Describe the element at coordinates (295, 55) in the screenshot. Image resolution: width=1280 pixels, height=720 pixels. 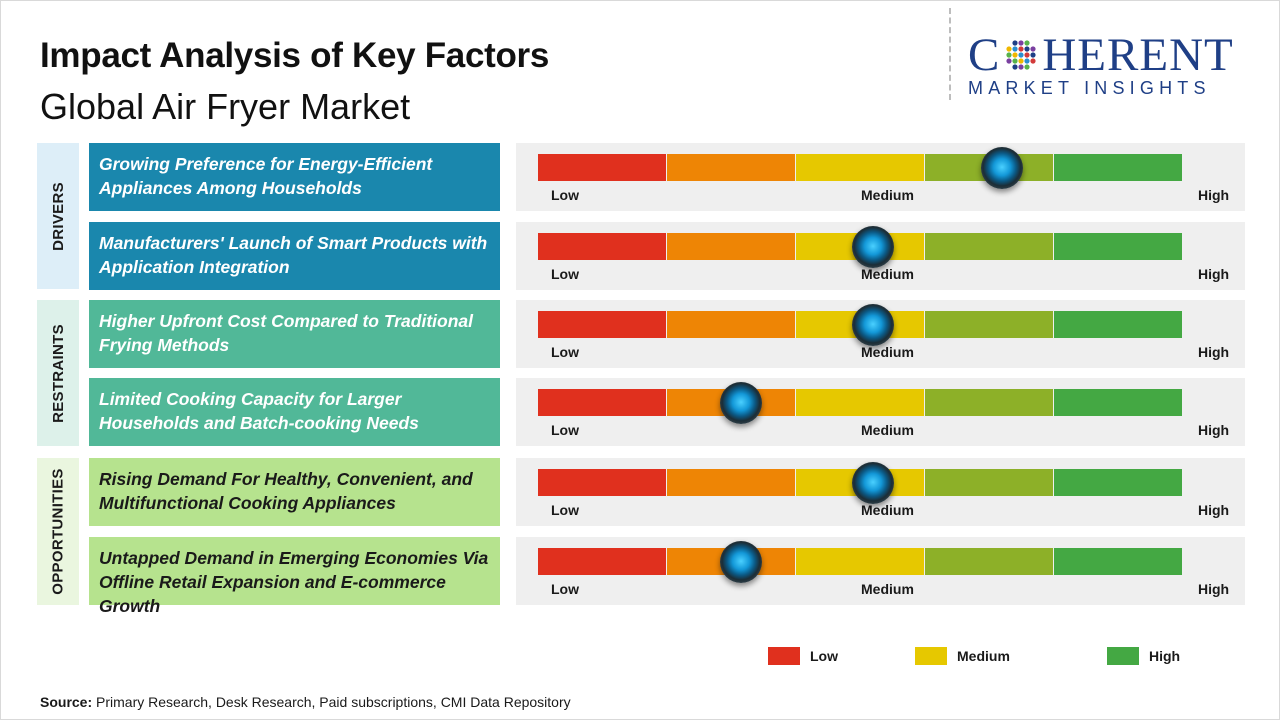
I see `page-title: Impact Analysis of Key Factors` at that location.